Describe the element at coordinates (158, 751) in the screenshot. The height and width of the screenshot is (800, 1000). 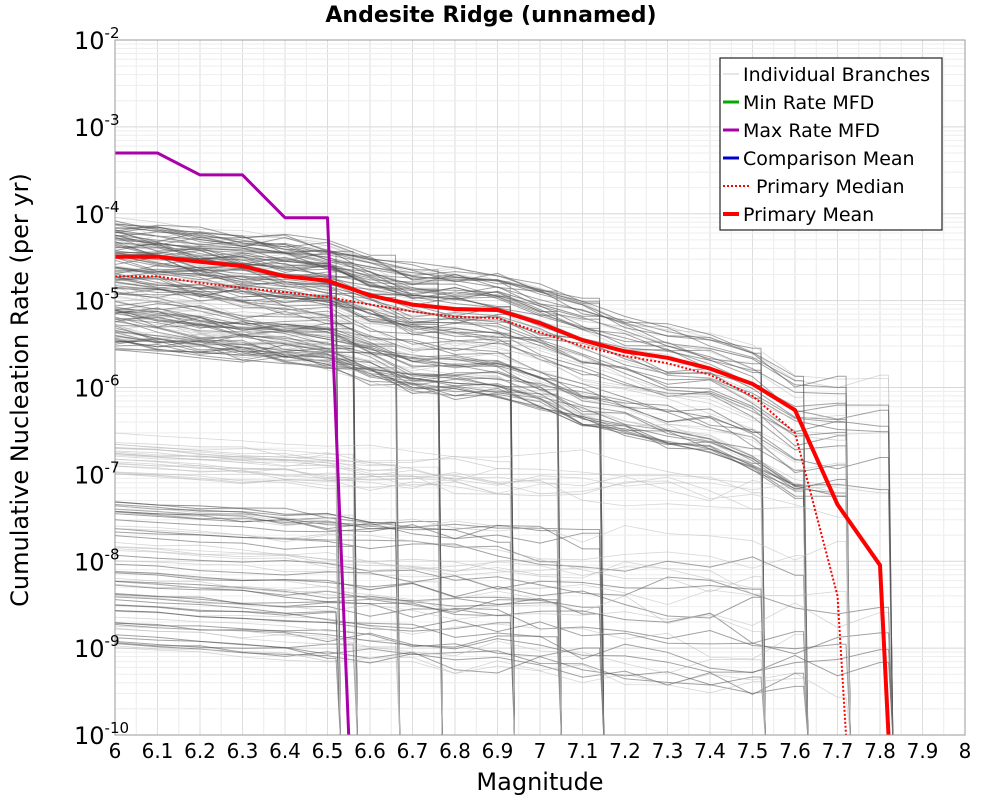
I see `x-tick-label: 6.1` at that location.